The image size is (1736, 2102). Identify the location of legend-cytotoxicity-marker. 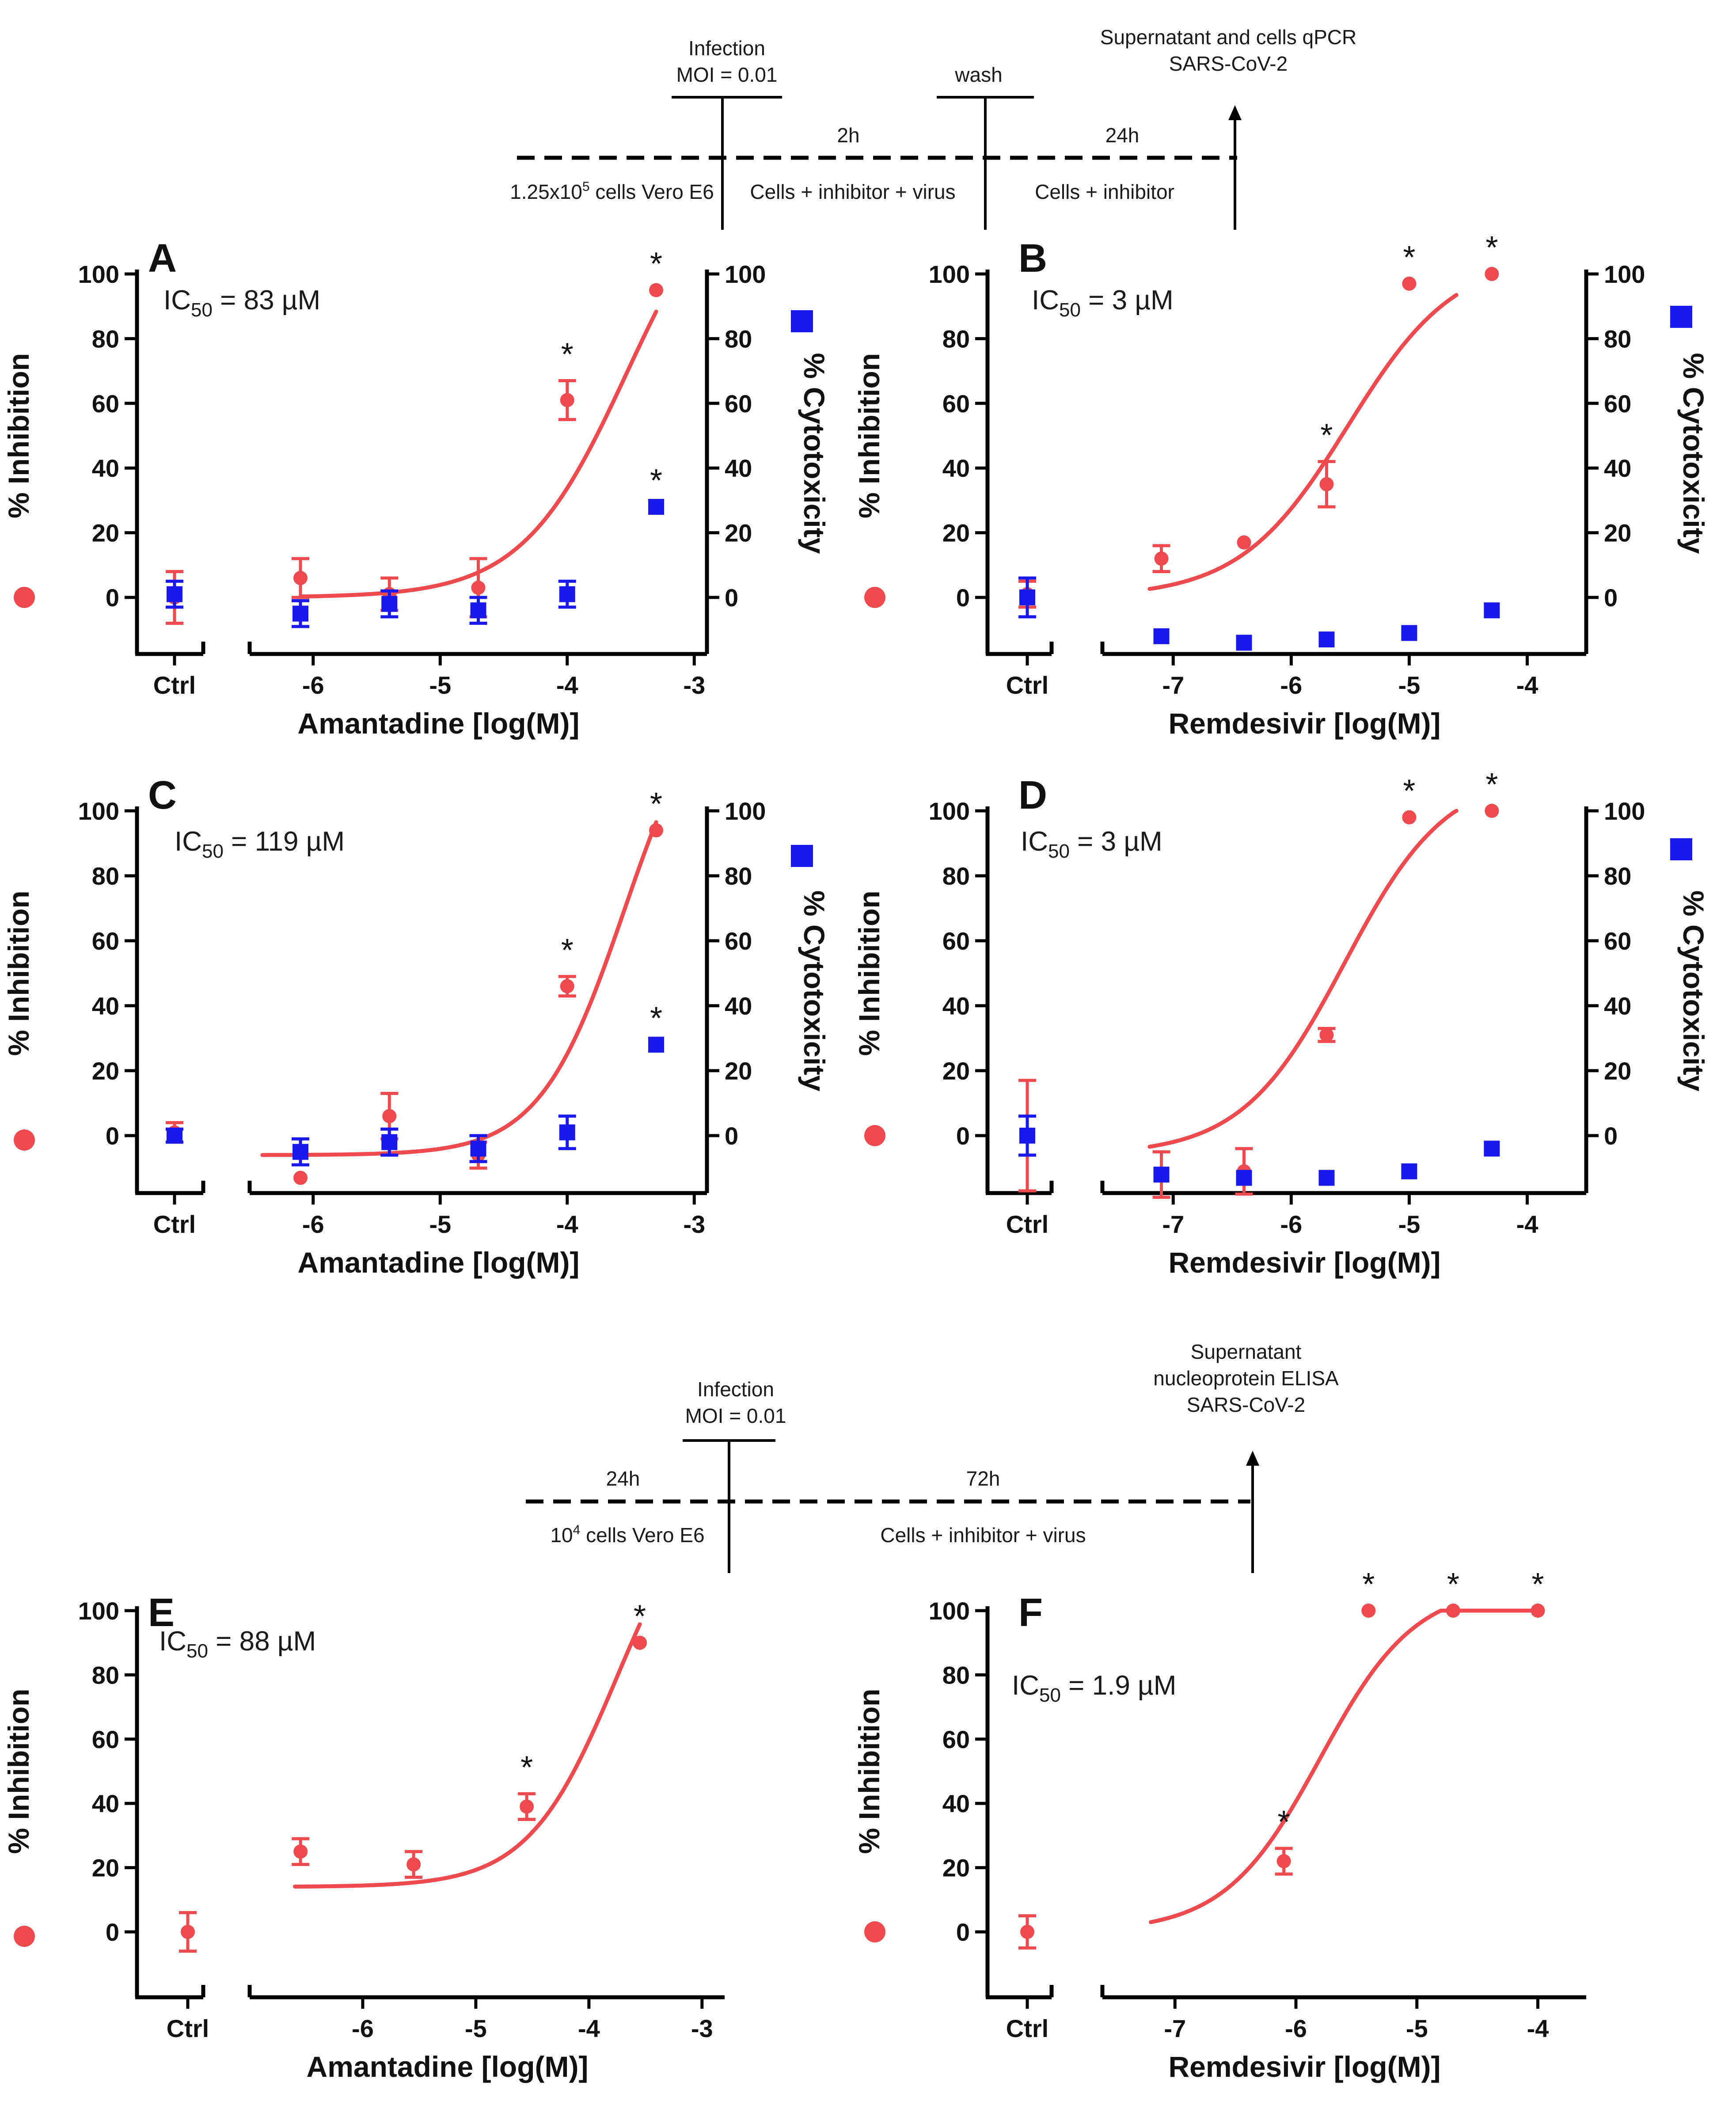
(802, 321).